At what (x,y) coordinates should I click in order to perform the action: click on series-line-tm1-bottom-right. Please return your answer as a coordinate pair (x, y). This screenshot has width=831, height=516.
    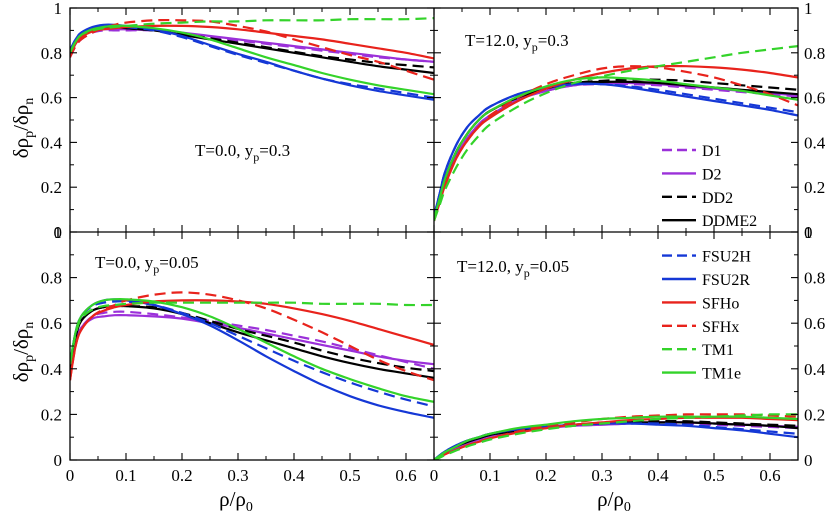
    Looking at the image, I should click on (616, 436).